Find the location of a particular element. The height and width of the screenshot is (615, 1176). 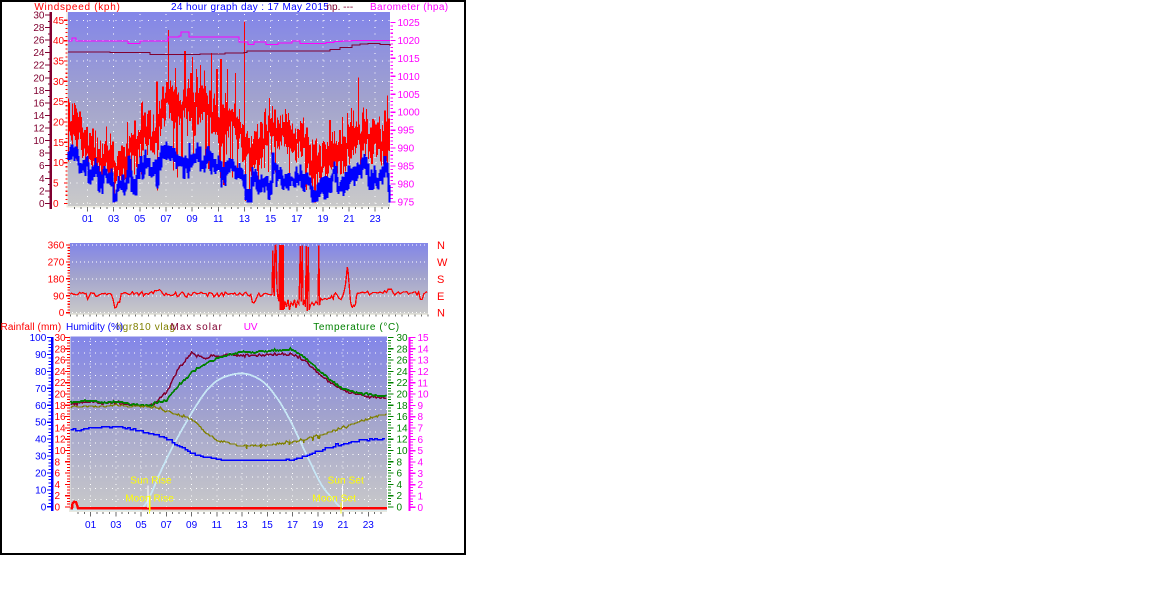

svg-text: Max solar is located at coordinates (197, 327).